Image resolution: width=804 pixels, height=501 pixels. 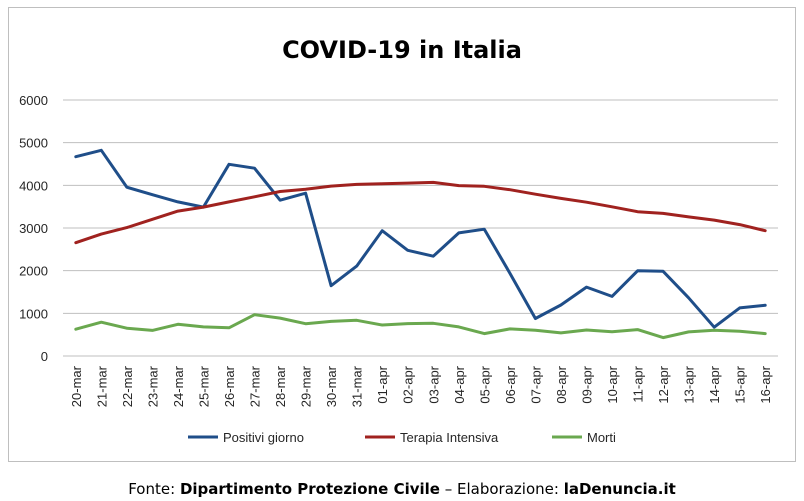 What do you see at coordinates (255, 386) in the screenshot?
I see `x-tick-label: 27-mar` at bounding box center [255, 386].